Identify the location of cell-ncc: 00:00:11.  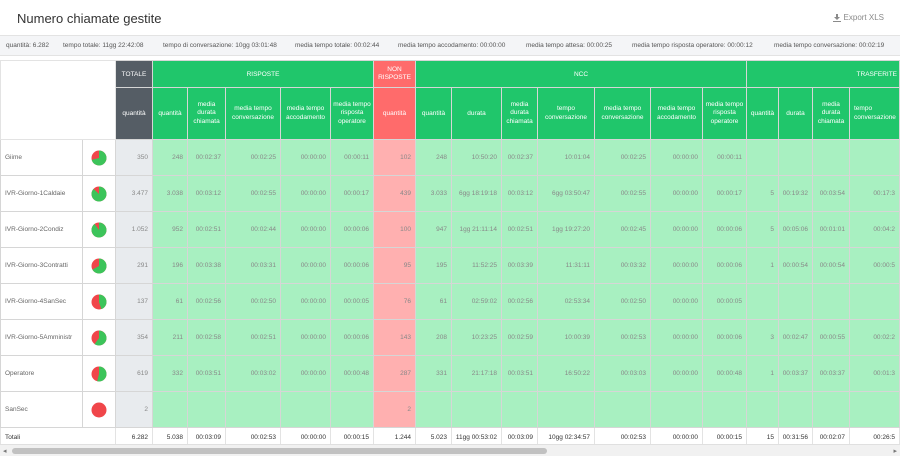
(724, 157).